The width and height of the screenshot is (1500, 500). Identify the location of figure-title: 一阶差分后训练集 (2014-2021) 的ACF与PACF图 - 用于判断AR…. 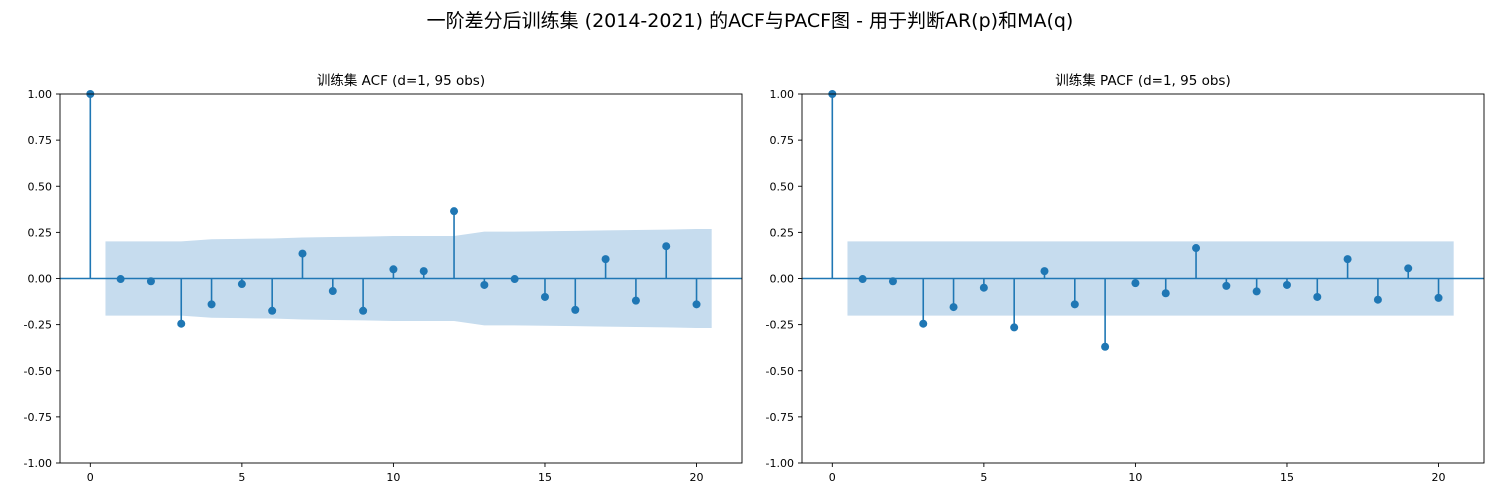
(750, 21).